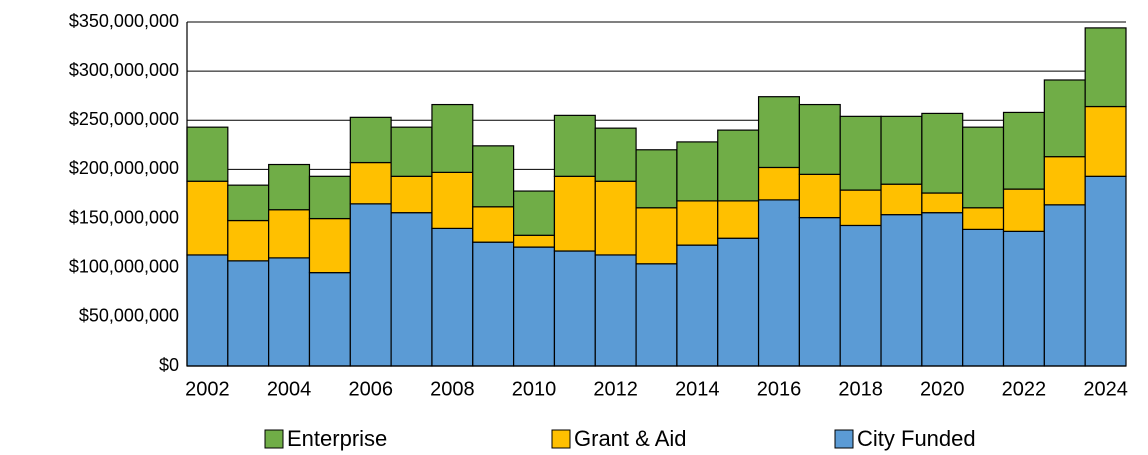  I want to click on y-tick-label: $350,000,000, so click(124, 21).